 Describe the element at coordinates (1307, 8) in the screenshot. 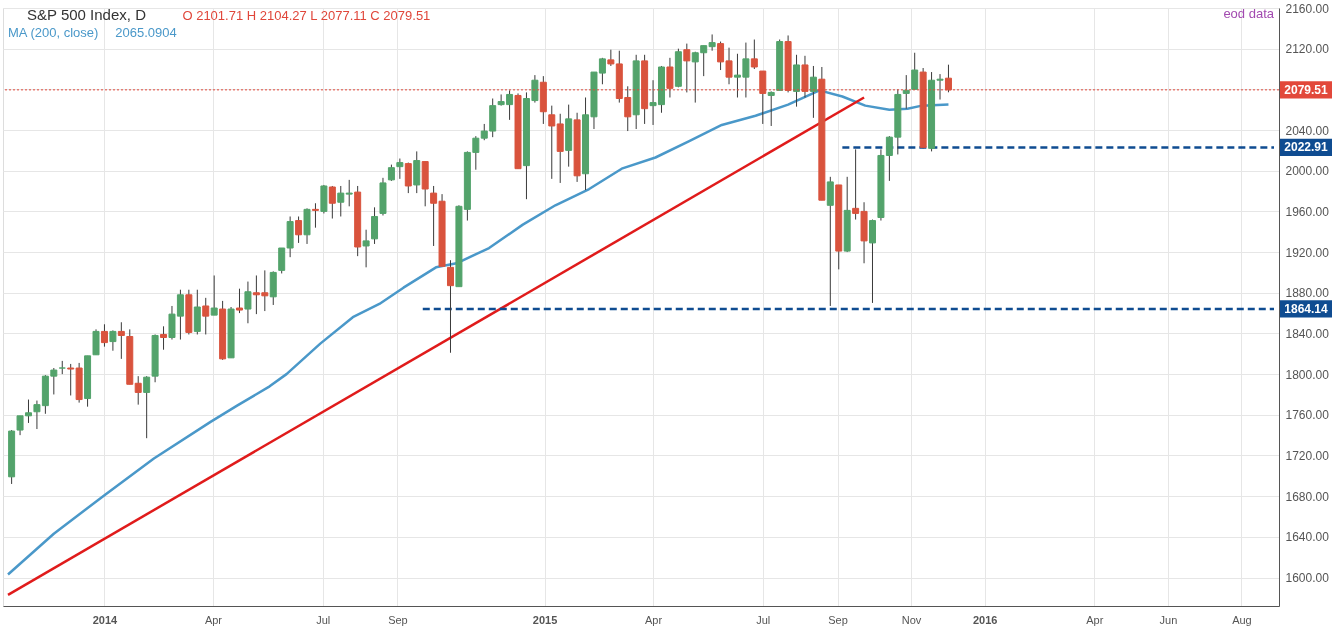

I see `y-tick-label: 2160.00` at that location.